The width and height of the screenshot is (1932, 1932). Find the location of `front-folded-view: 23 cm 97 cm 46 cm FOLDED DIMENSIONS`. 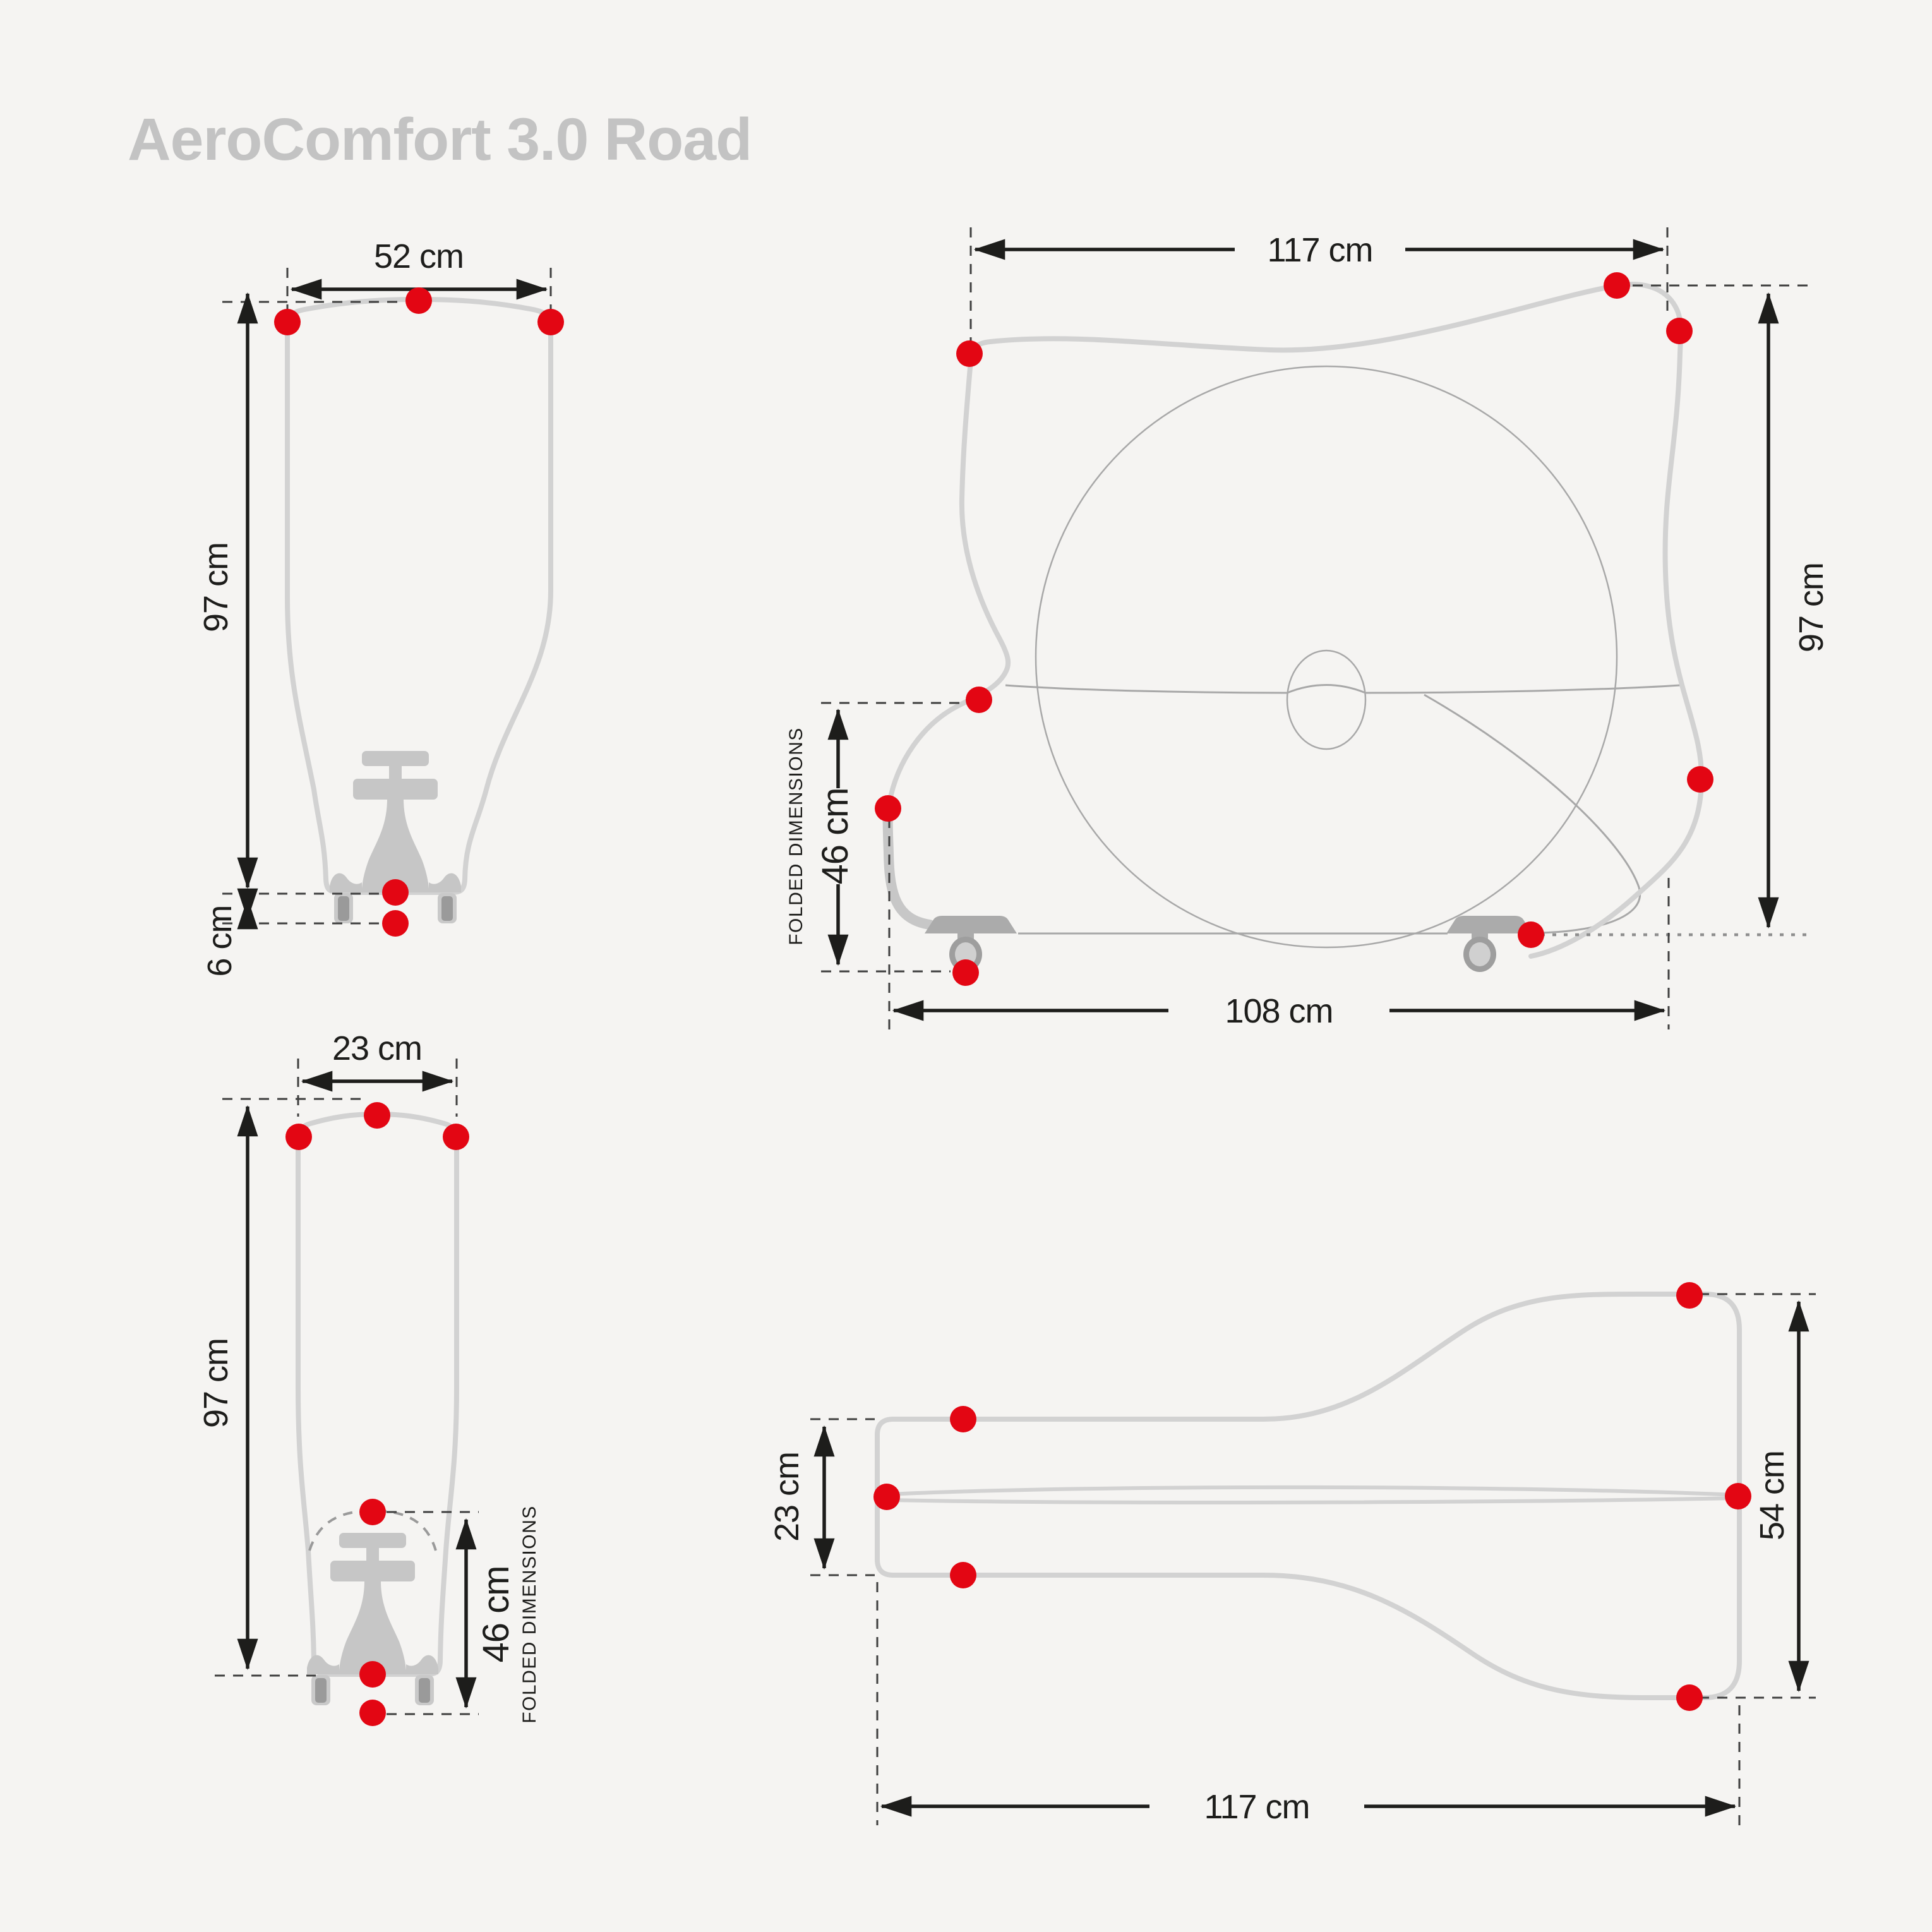

front-folded-view: 23 cm 97 cm 46 cm FOLDED DIMENSIONS is located at coordinates (368, 1377).